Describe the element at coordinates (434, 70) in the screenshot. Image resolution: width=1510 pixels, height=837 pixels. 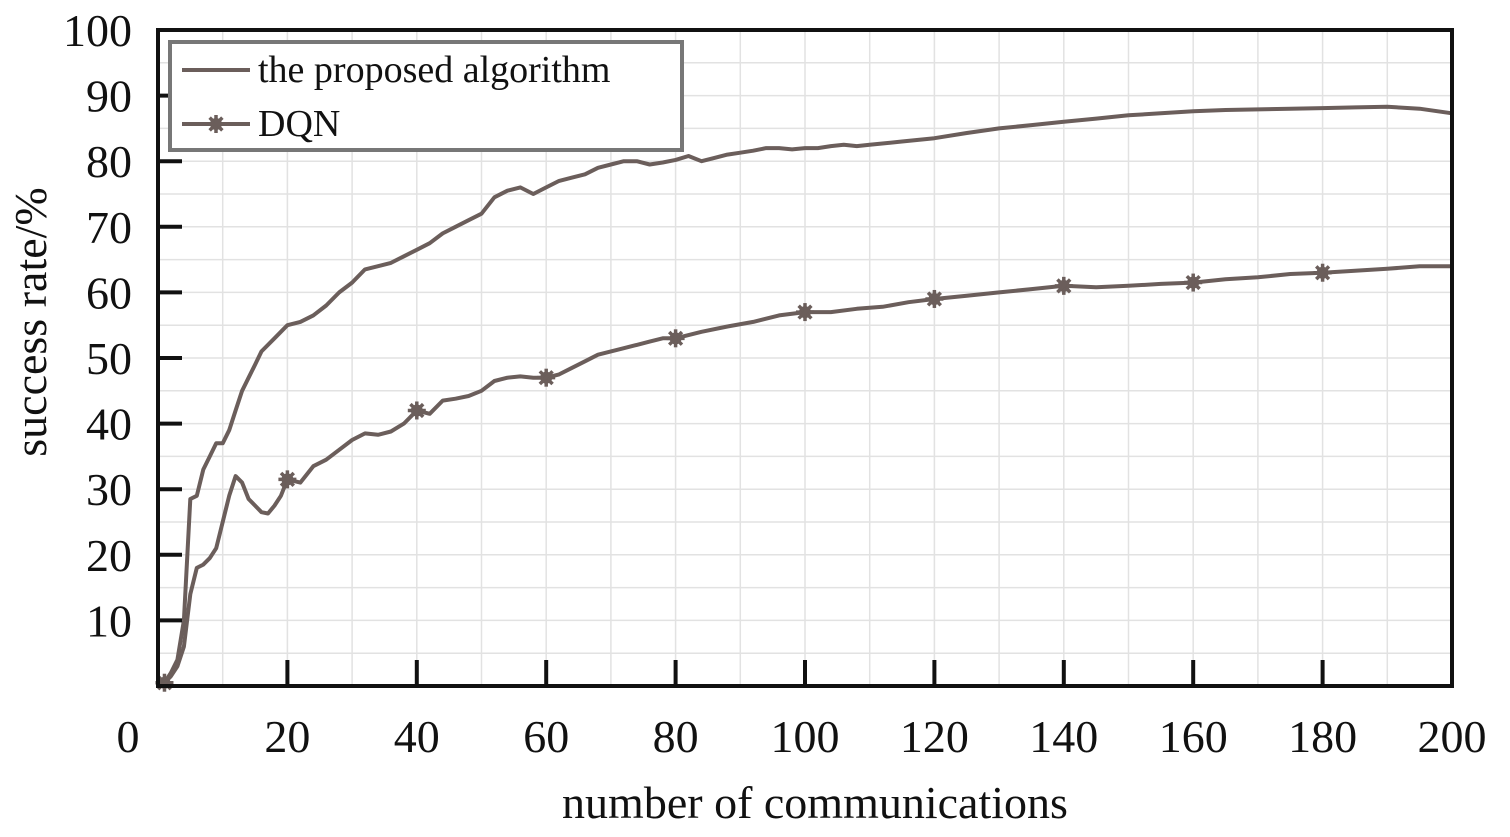
I see `legend-label-proposed: the proposed algorithm` at that location.